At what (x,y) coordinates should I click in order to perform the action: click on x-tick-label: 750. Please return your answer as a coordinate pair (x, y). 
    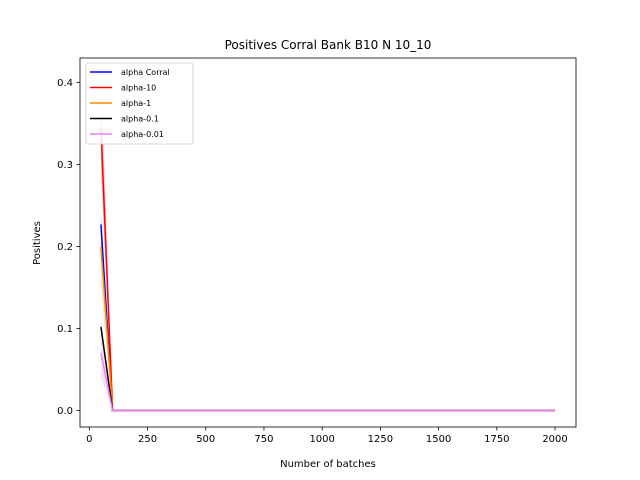
    Looking at the image, I should click on (263, 439).